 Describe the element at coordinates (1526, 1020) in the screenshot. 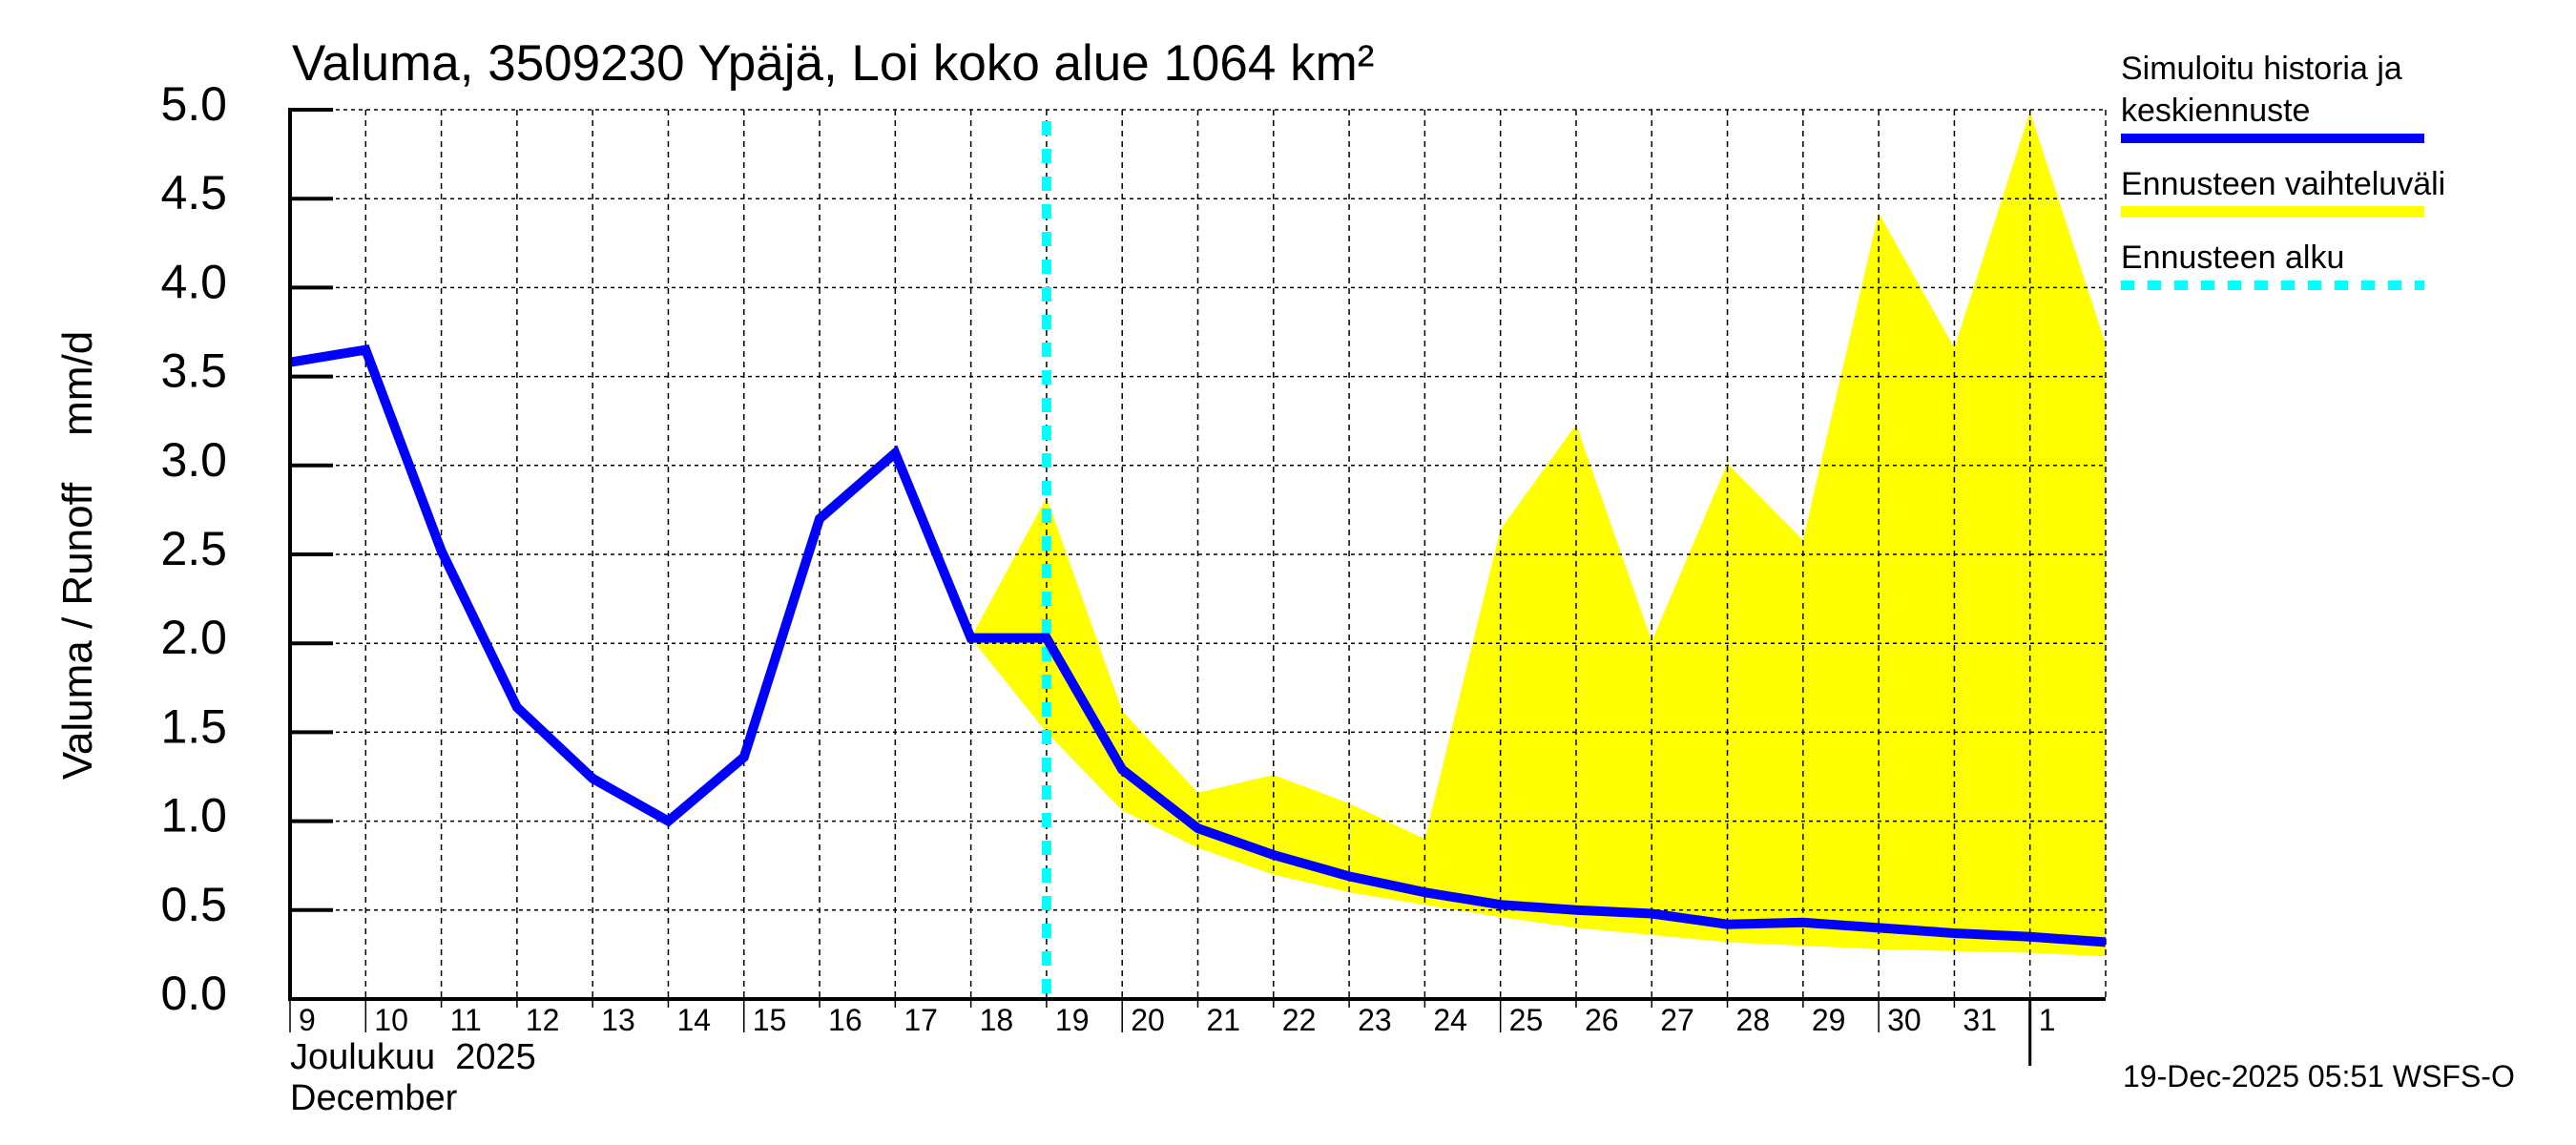

I see `x-tick-label: 25` at that location.